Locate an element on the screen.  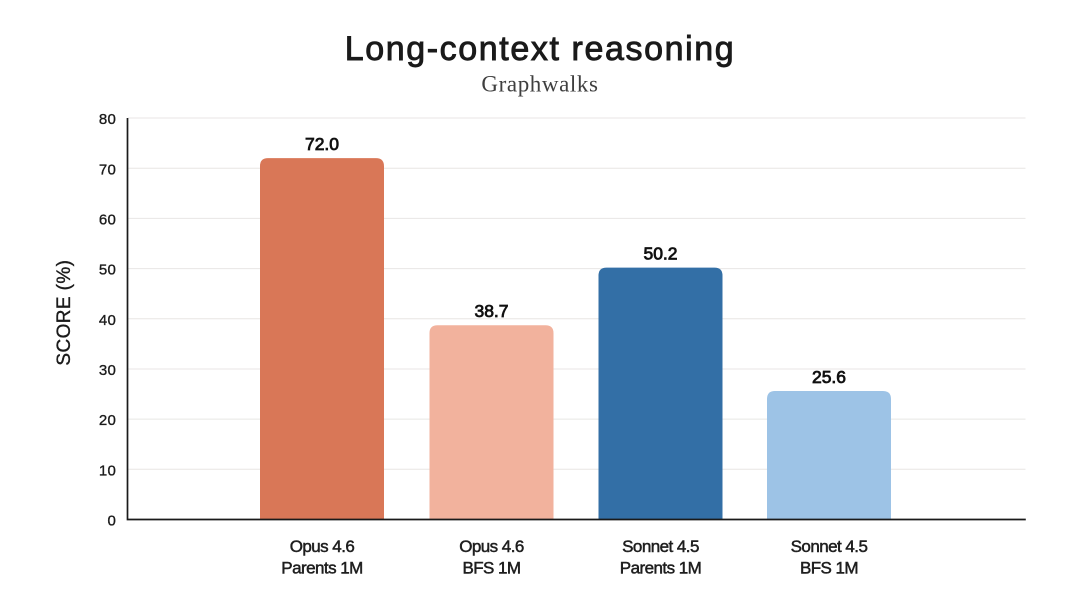
svg-text: 40 is located at coordinates (107, 320).